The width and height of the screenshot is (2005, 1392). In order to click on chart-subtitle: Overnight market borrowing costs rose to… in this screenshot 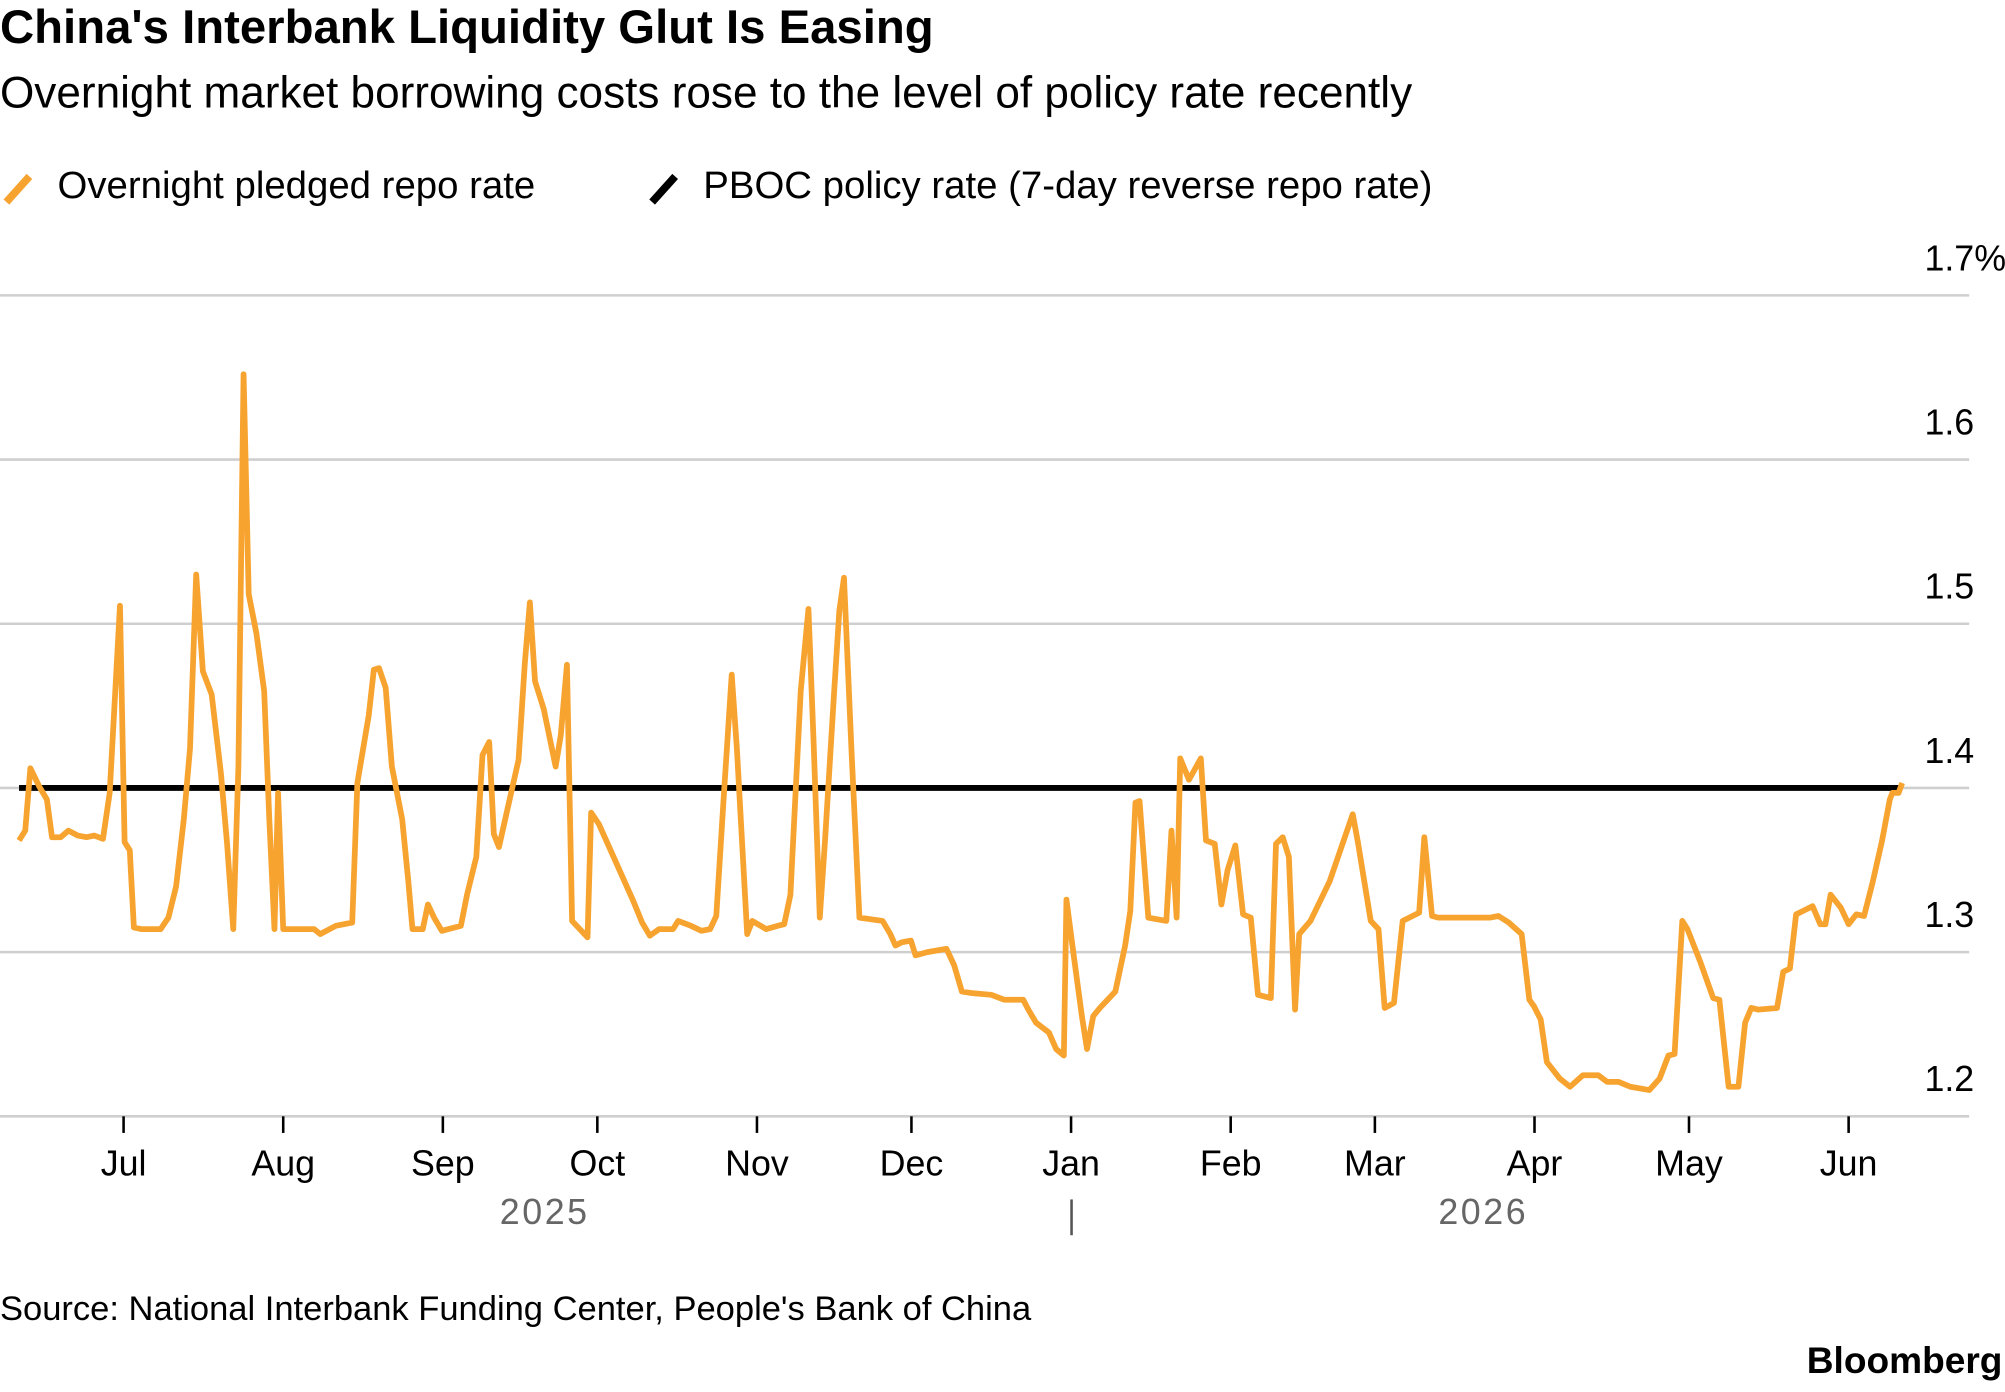, I will do `click(706, 93)`.